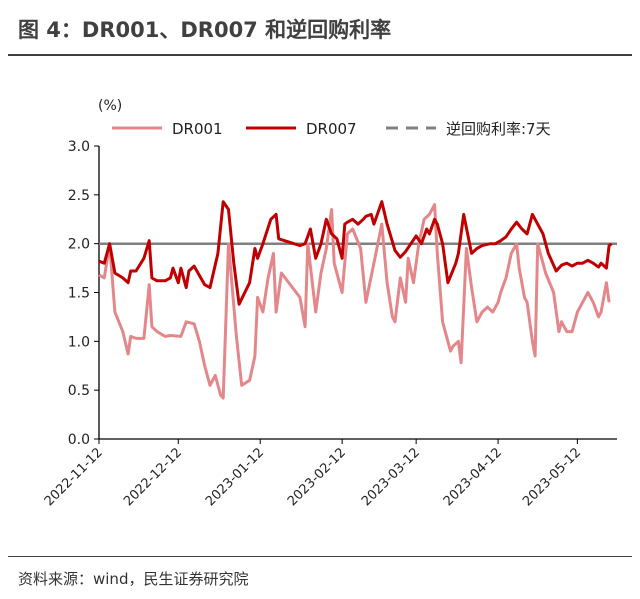 Image resolution: width=640 pixels, height=599 pixels. What do you see at coordinates (133, 579) in the screenshot?
I see `source-note: 资料来源：wind，民生证券研究院` at bounding box center [133, 579].